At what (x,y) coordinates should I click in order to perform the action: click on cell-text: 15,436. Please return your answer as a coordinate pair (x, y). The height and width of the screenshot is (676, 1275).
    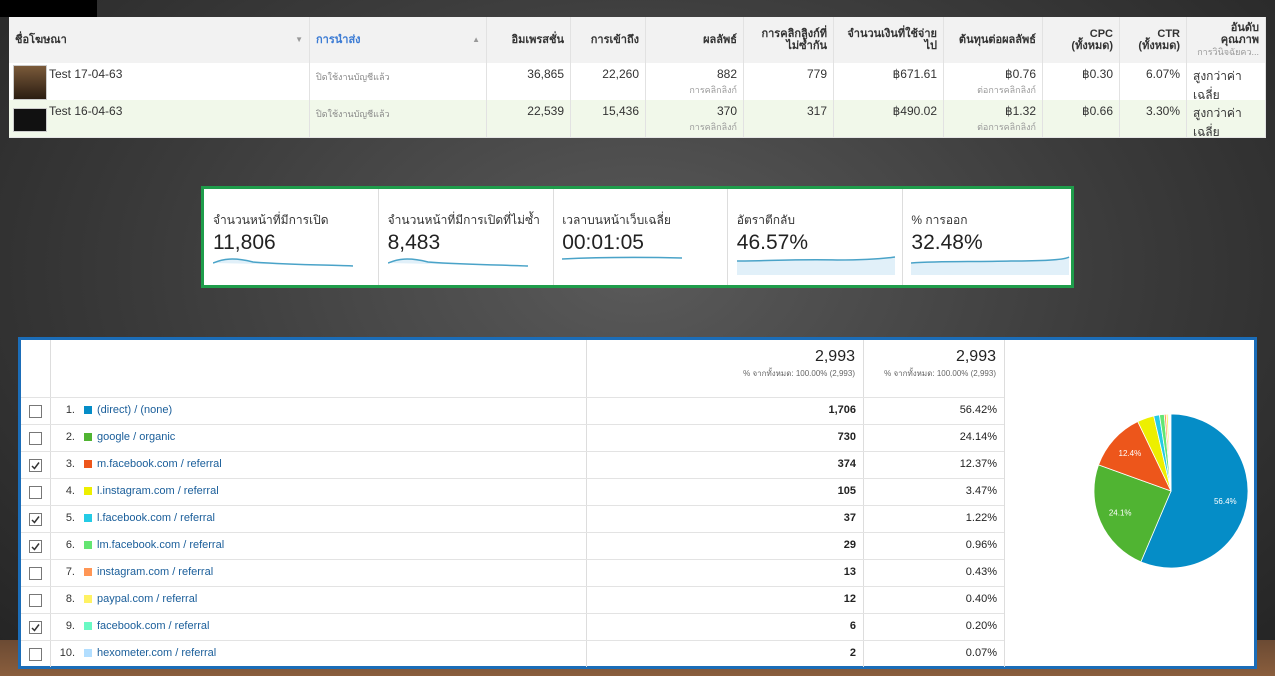
    Looking at the image, I should click on (620, 111).